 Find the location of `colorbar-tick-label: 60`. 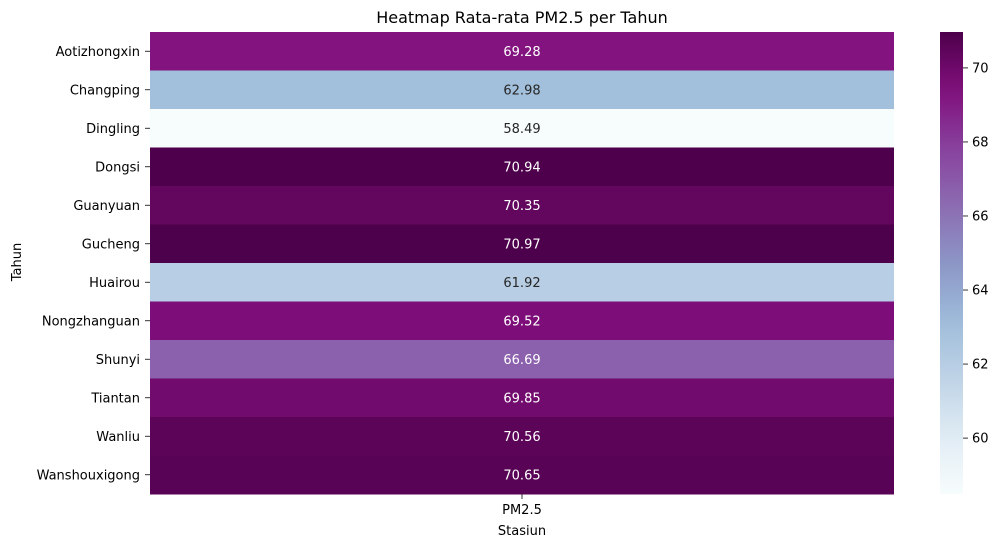

colorbar-tick-label: 60 is located at coordinates (980, 439).